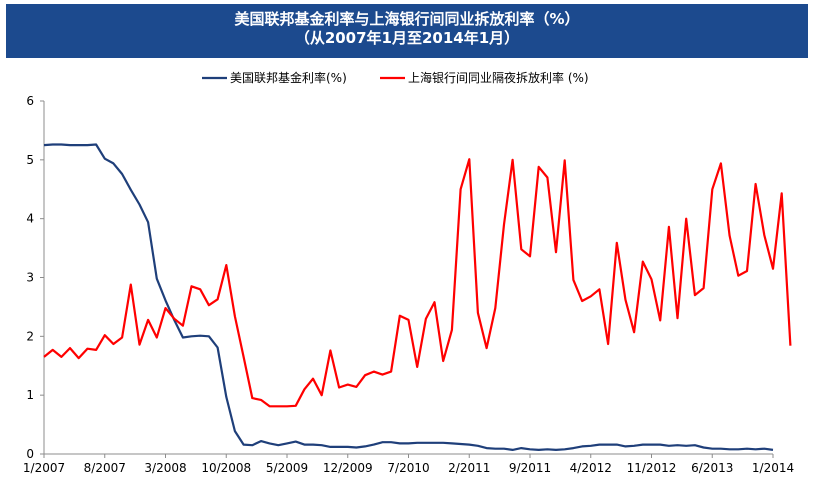  What do you see at coordinates (165, 468) in the screenshot?
I see `x-tick-label: 3/2008` at bounding box center [165, 468].